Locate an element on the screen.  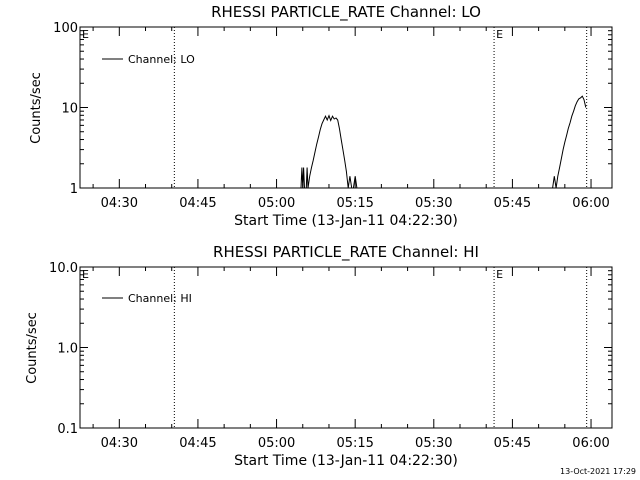
panel-hi-event-marker-label: E is located at coordinates (499, 274).